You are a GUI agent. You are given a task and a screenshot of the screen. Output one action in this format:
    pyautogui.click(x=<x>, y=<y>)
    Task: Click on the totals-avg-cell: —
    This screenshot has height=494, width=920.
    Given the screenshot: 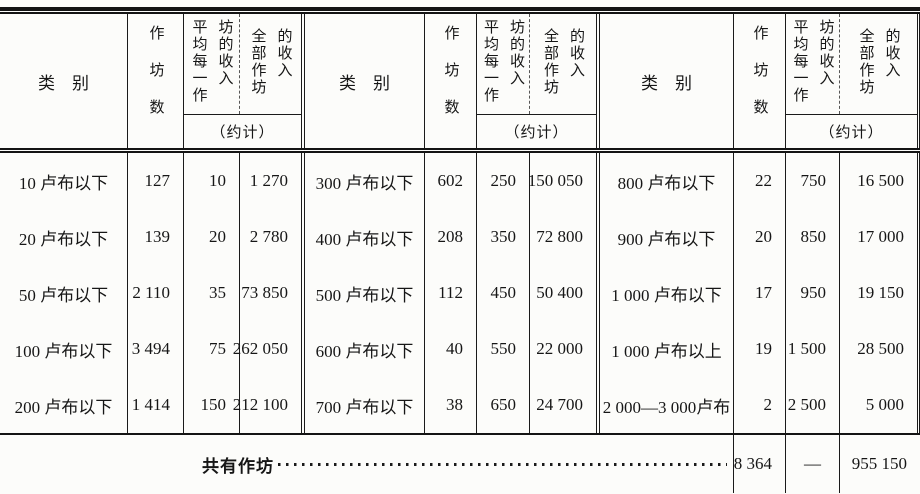 What is the action you would take?
    pyautogui.click(x=813, y=464)
    